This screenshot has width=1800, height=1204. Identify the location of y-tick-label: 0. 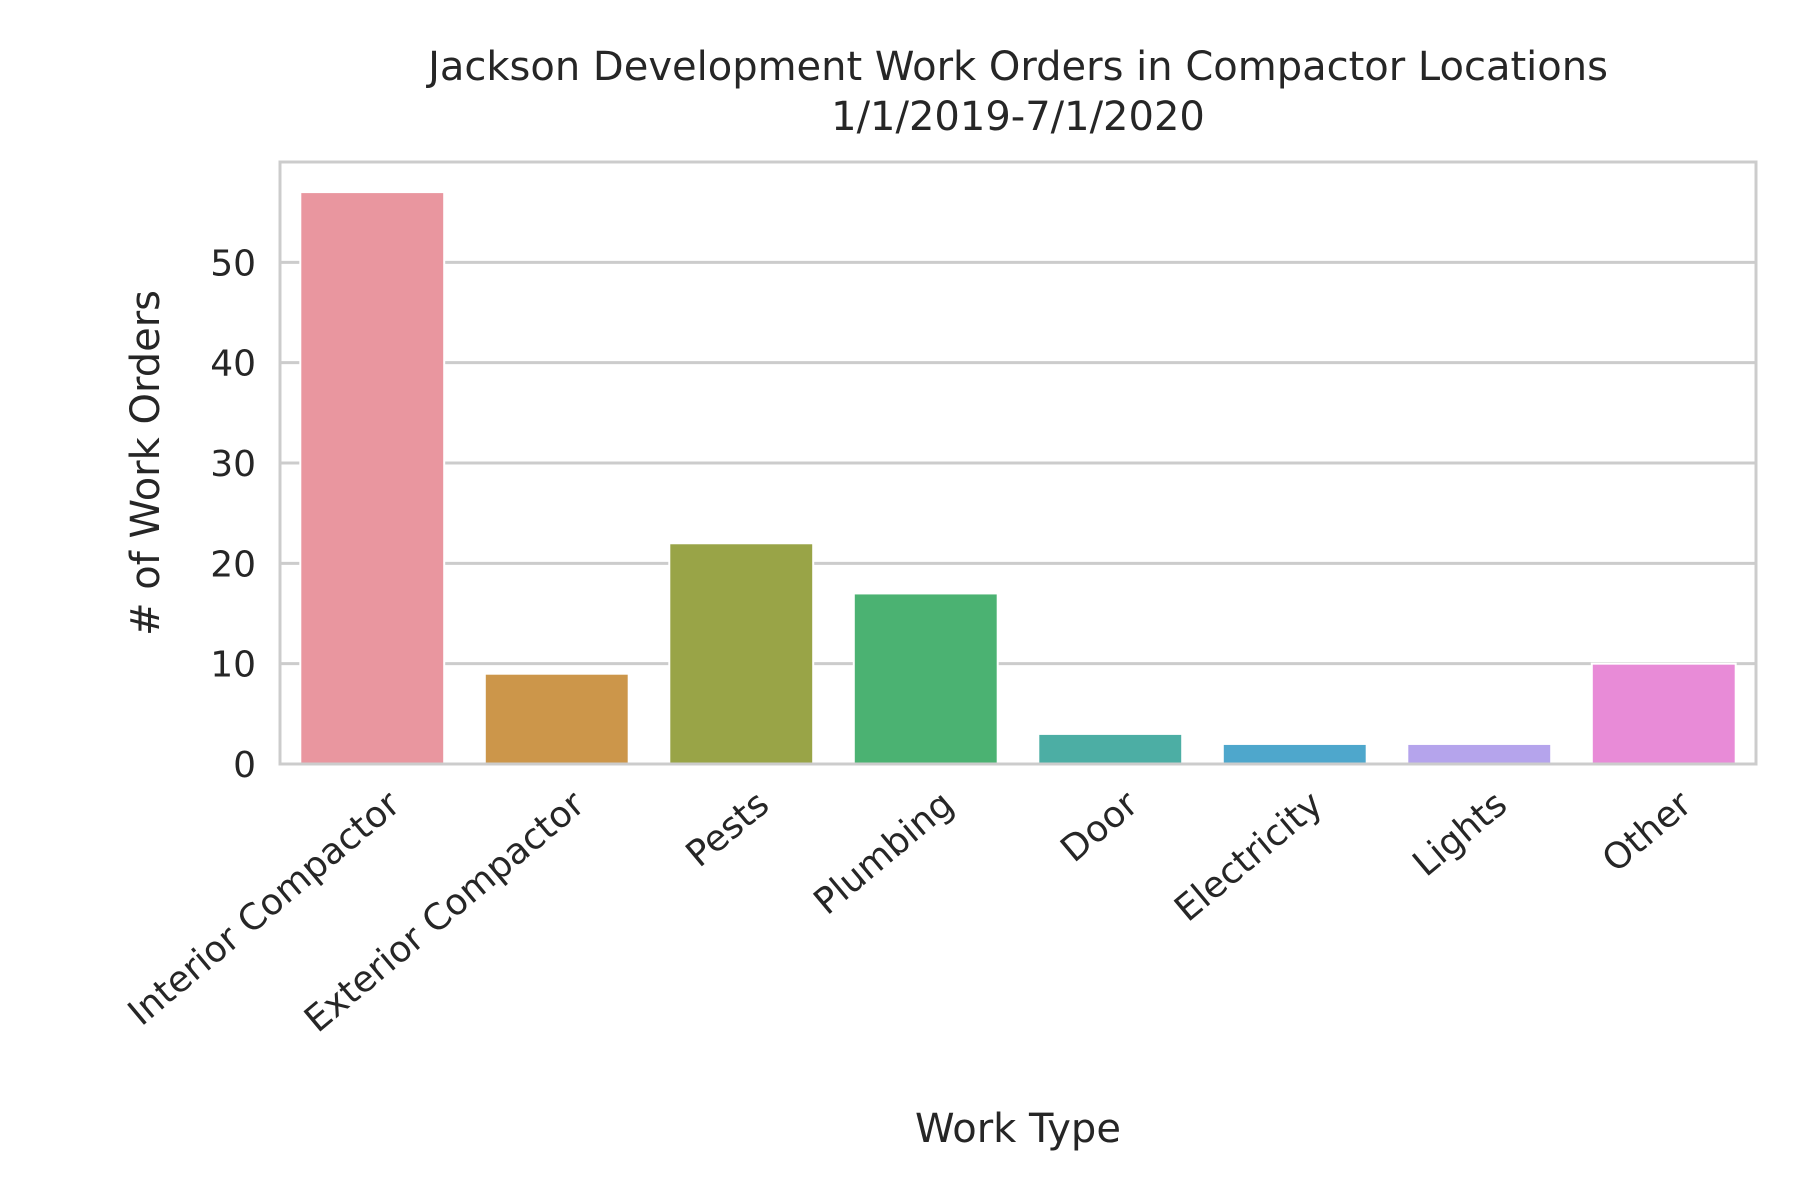
(244, 765).